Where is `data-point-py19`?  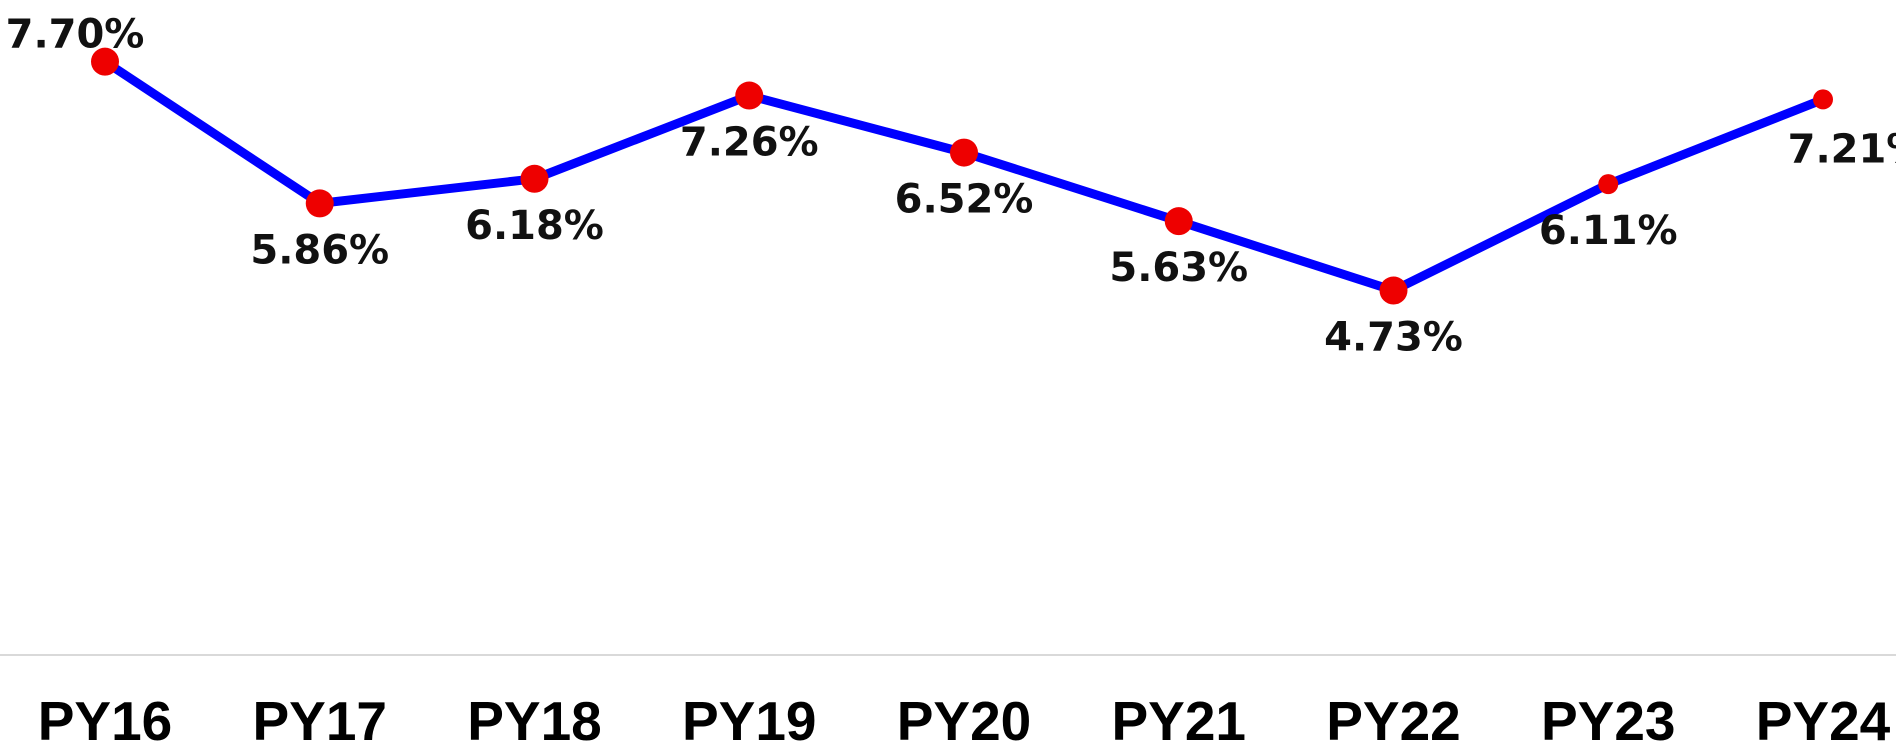 data-point-py19 is located at coordinates (749, 95).